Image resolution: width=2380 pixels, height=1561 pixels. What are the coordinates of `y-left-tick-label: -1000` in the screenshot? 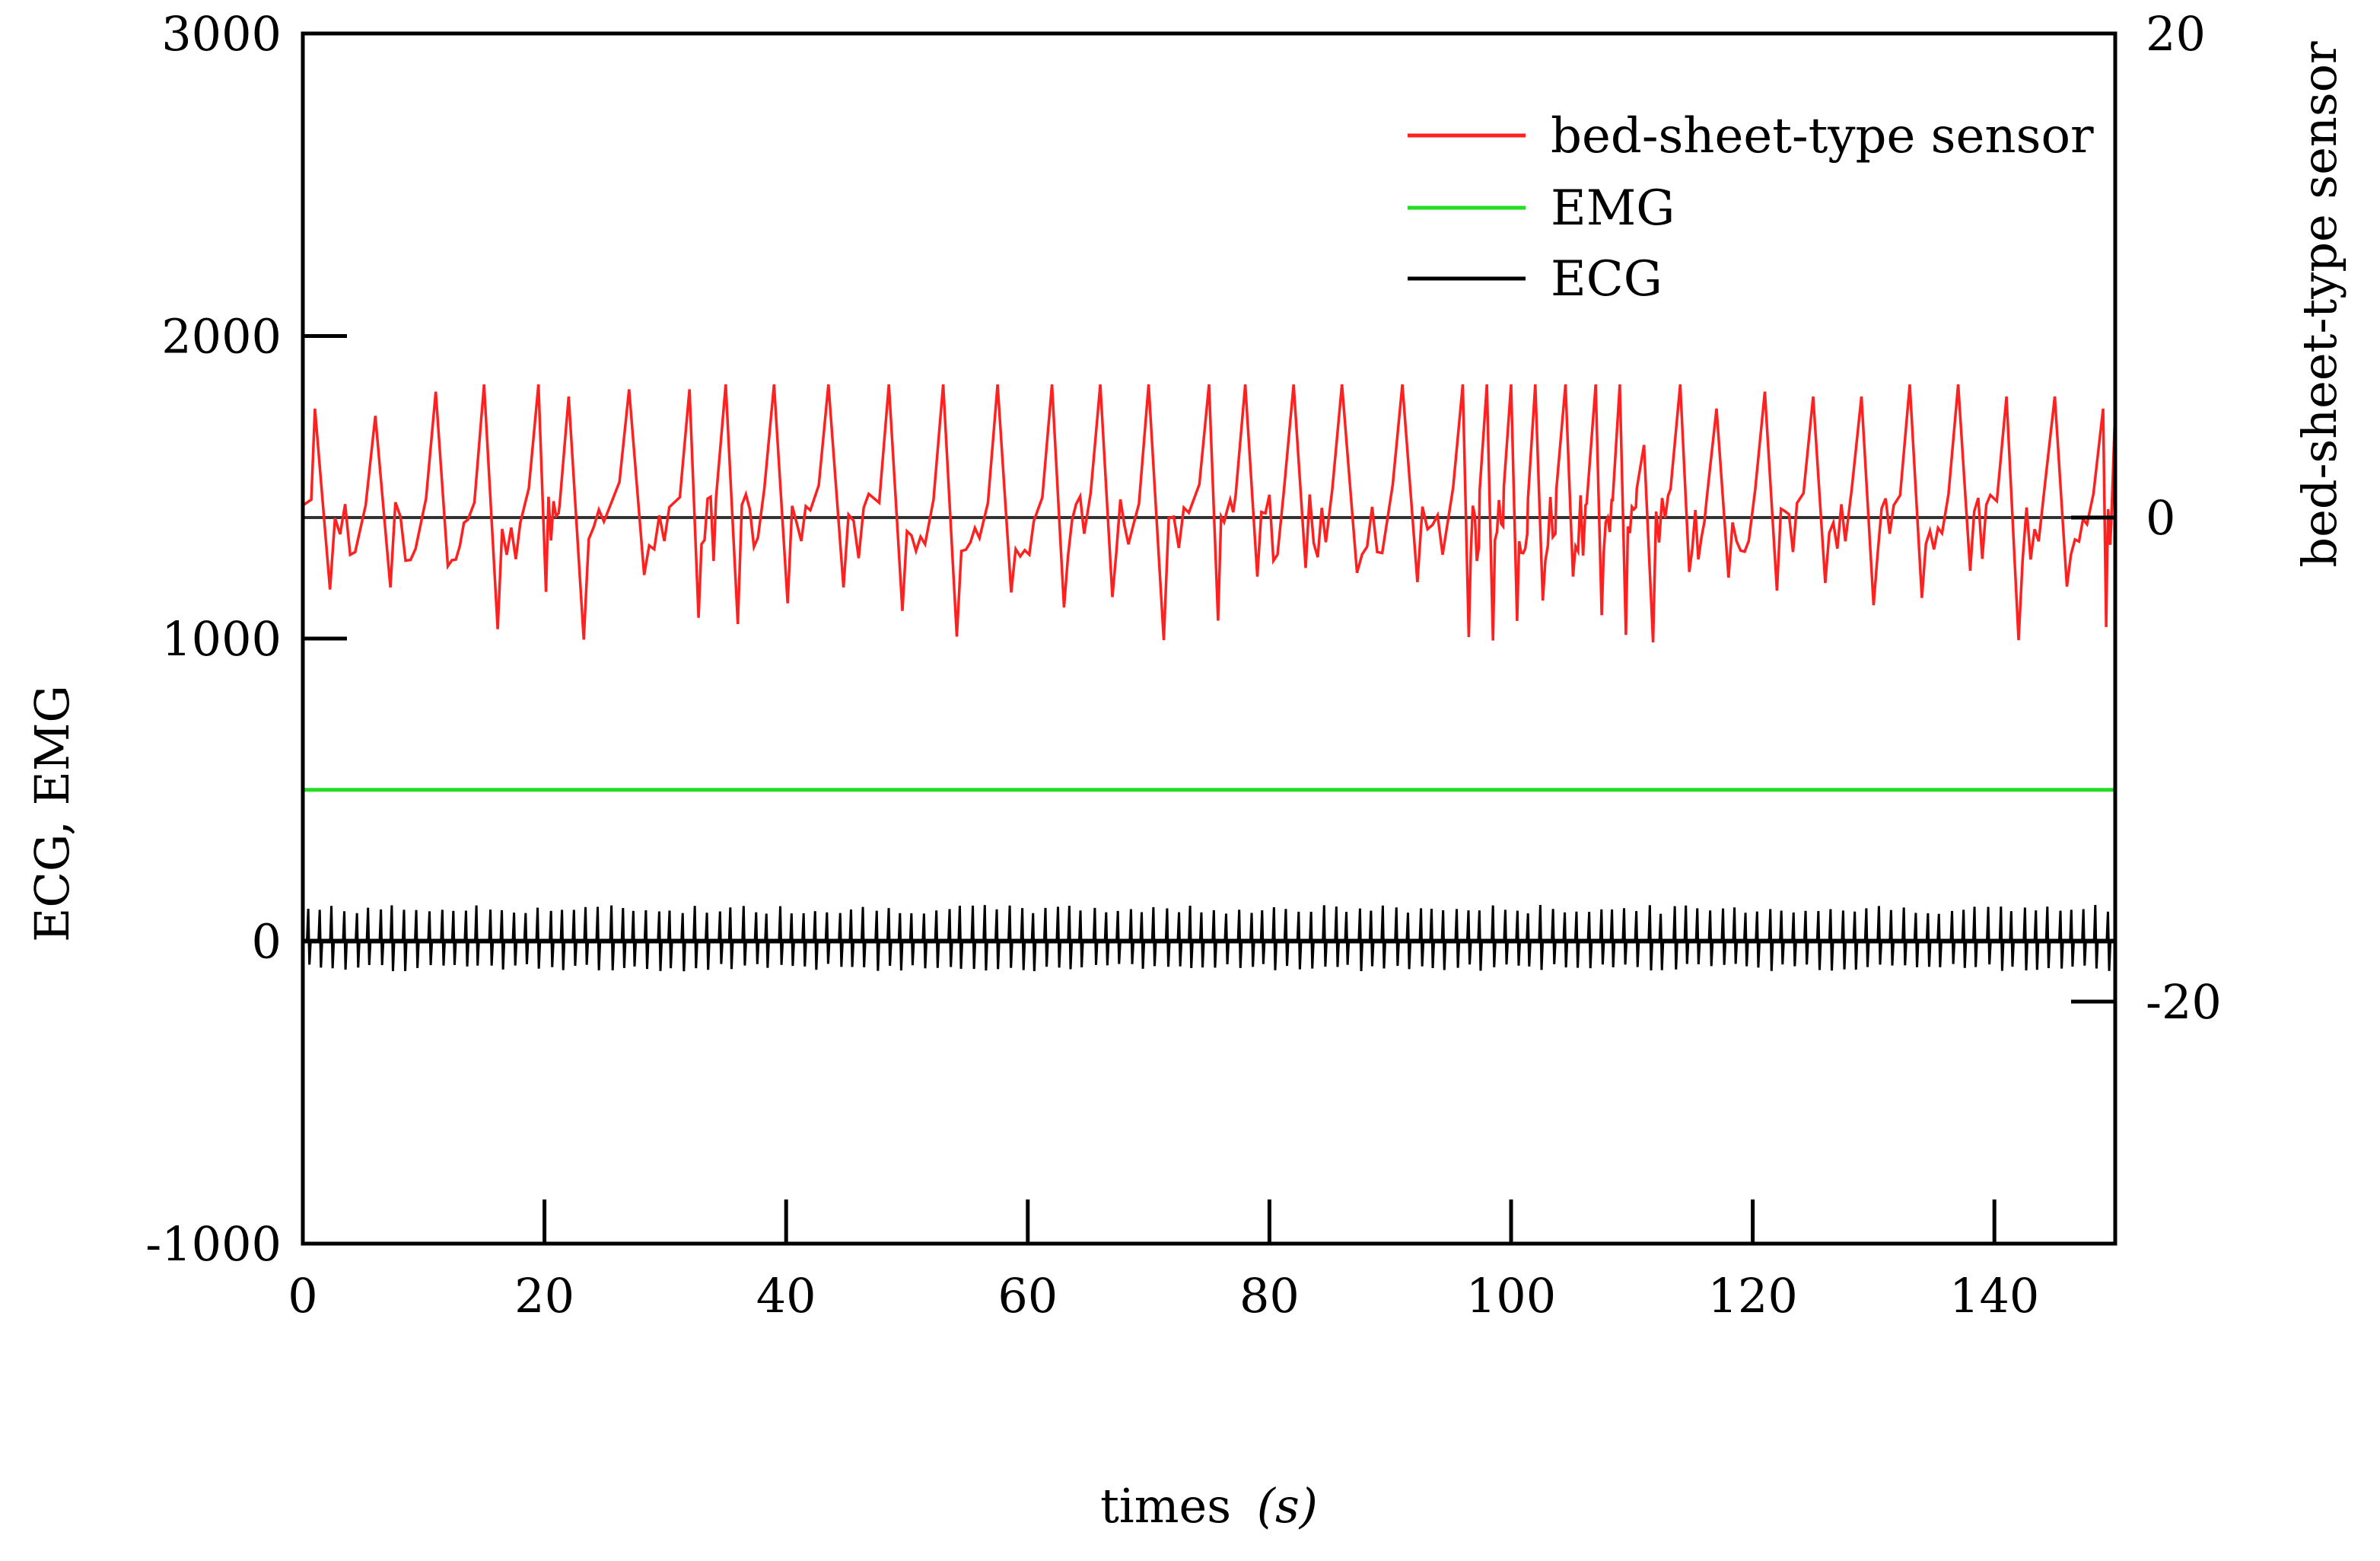 It's located at (214, 1244).